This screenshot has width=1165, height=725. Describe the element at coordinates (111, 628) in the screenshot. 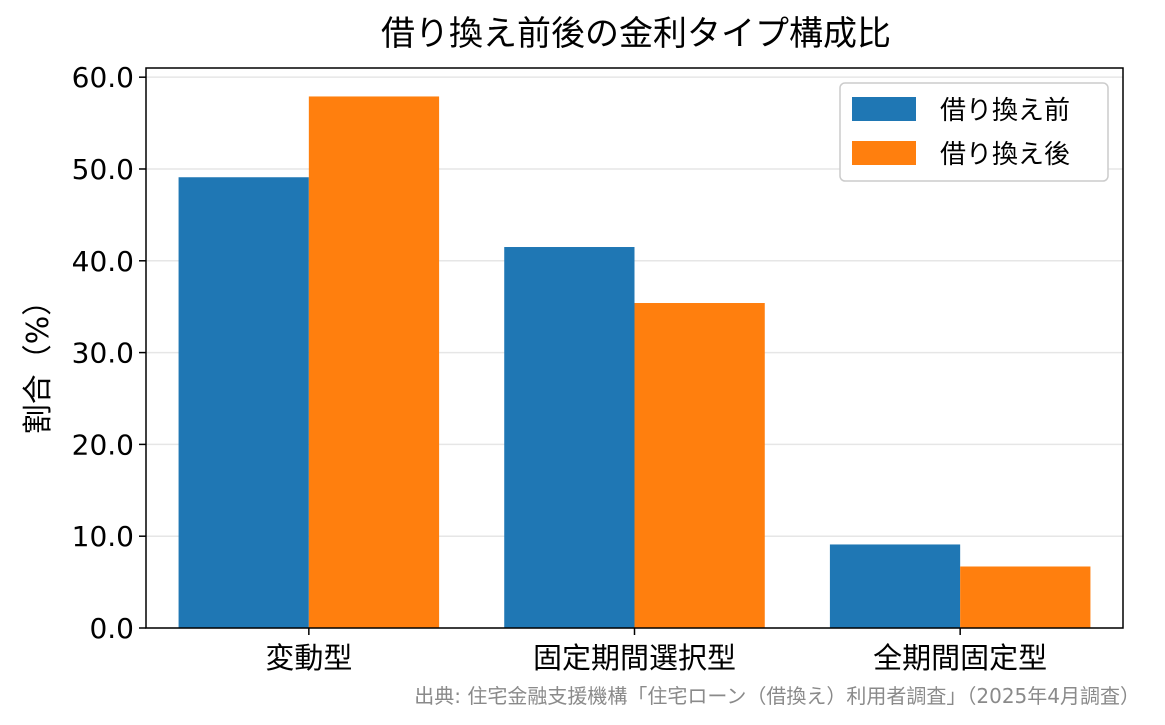

I see `y-tick-label: 0.0` at that location.